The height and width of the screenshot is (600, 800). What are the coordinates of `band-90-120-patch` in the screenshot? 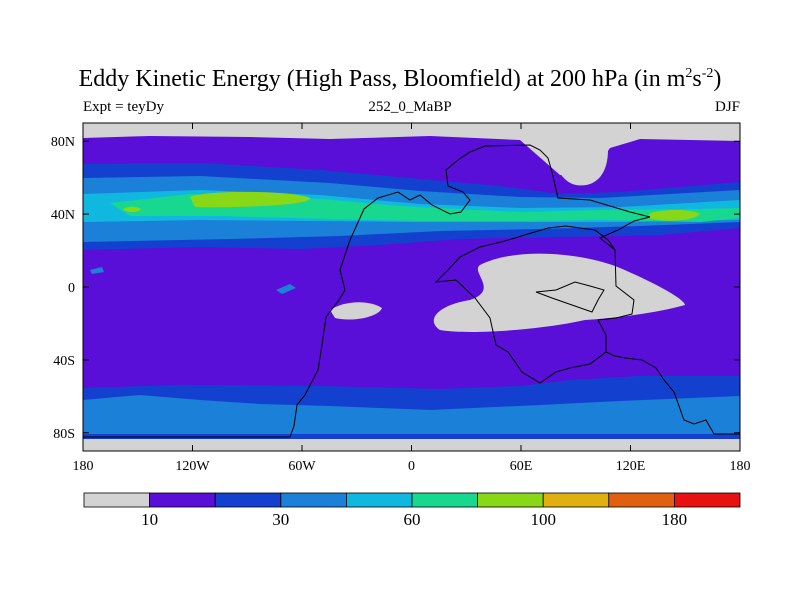 It's located at (132, 209).